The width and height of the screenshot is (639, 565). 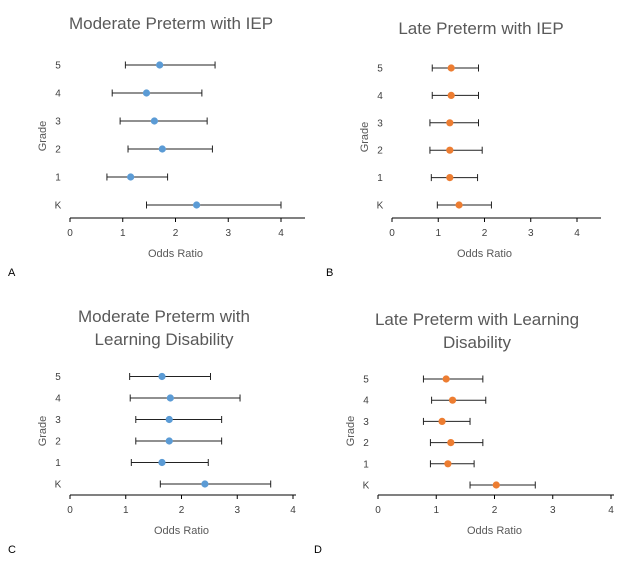 I want to click on chart-title: Moderate Preterm with IEP, so click(x=171, y=23).